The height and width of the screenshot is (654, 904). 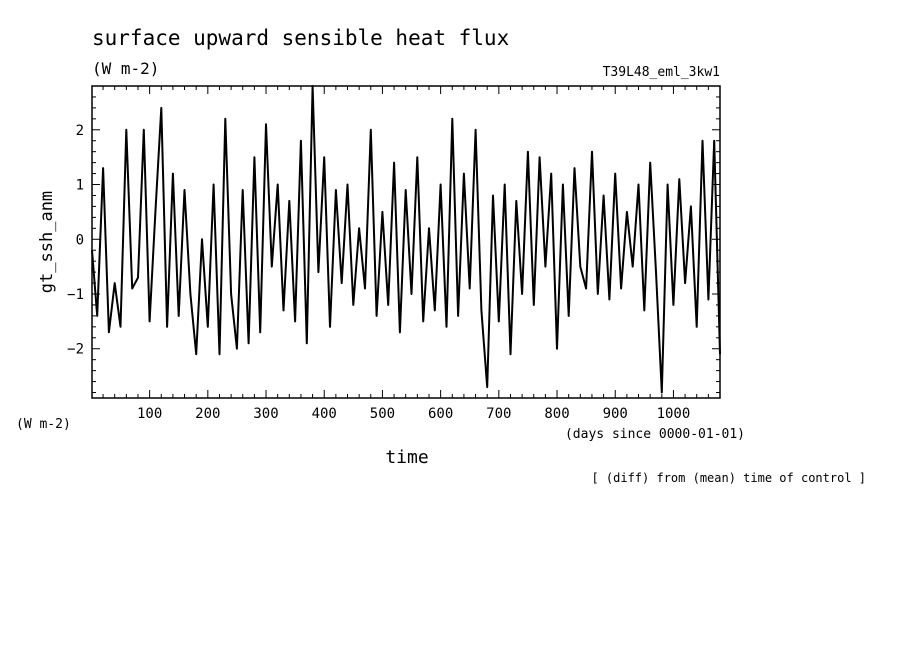 What do you see at coordinates (80, 131) in the screenshot?
I see `y-tick-label: 2` at bounding box center [80, 131].